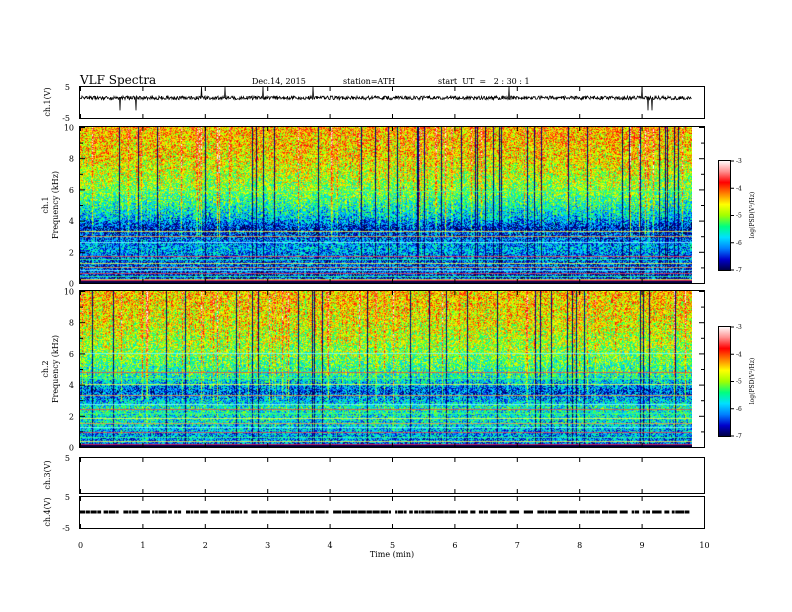 The image size is (792, 612). I want to click on ch1-y-tick-label: 0, so click(71, 284).